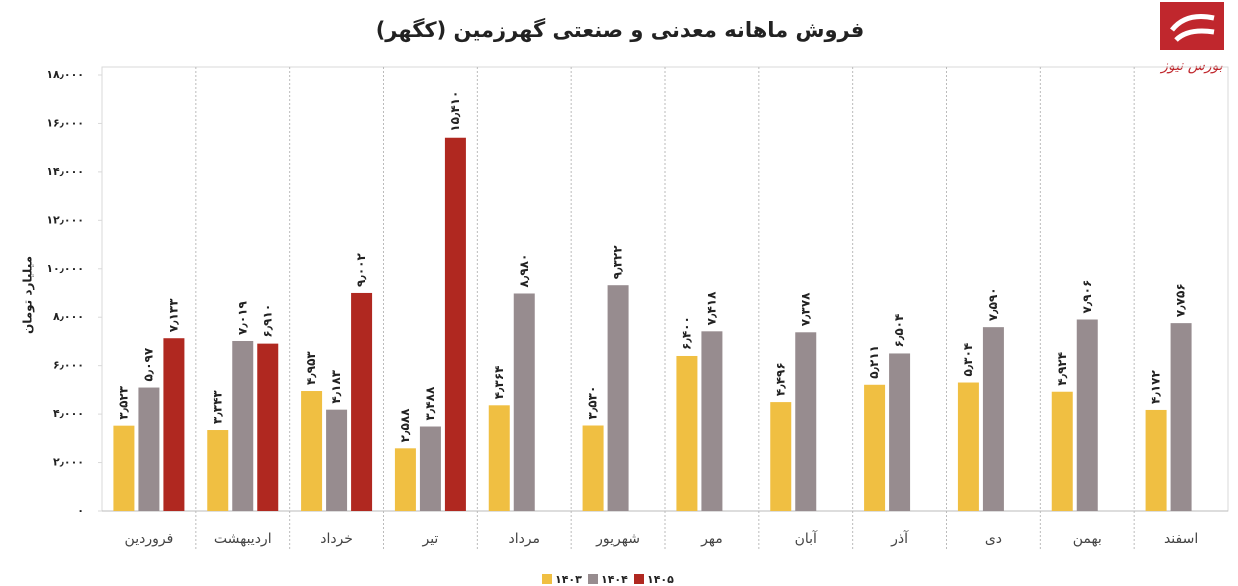 This screenshot has width=1238, height=586. Describe the element at coordinates (336, 386) in the screenshot. I see `data-label: ۴٫۱۸۳` at that location.